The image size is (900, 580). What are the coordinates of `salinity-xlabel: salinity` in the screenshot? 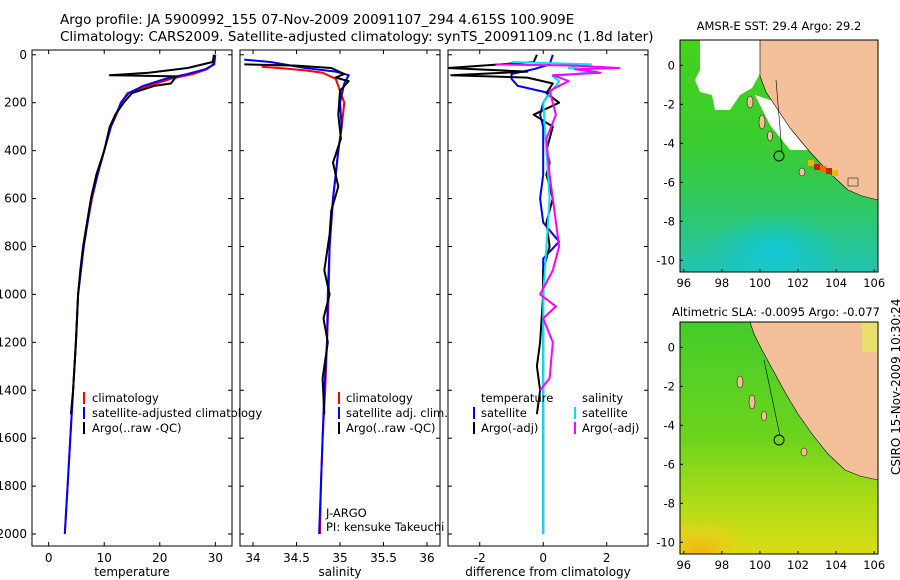 It's located at (339, 572).